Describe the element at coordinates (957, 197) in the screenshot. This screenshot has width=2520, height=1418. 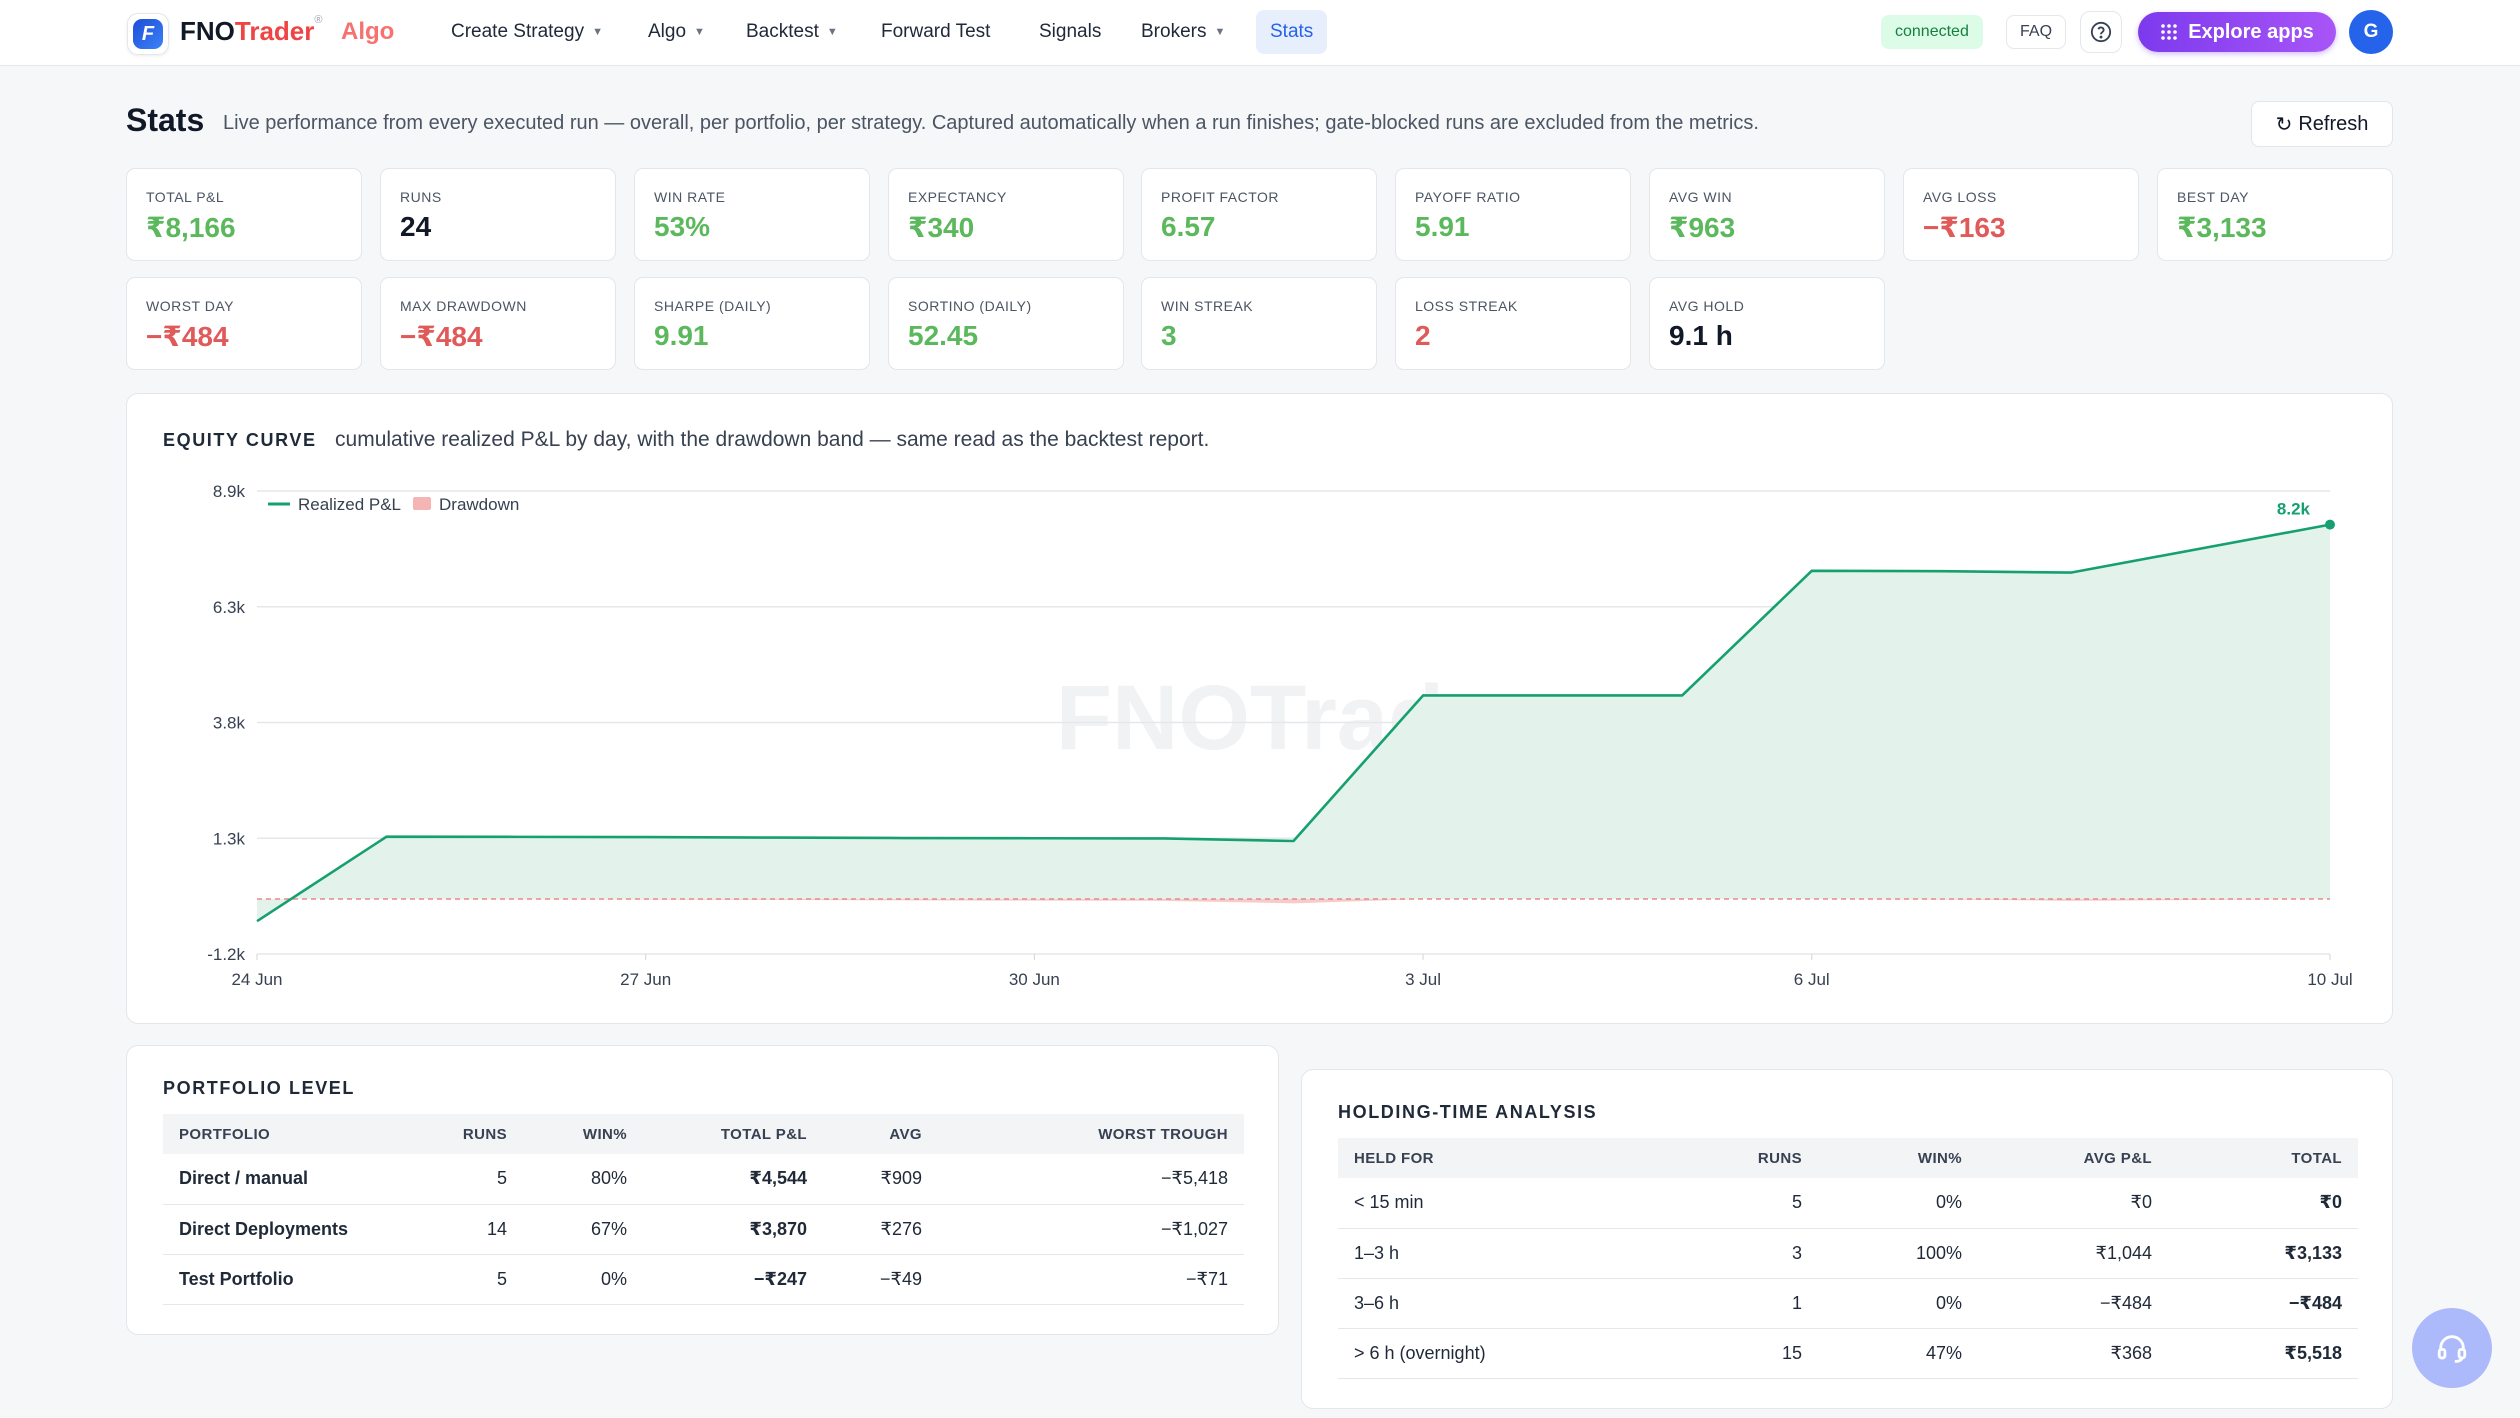
I see `stat-label: EXPECTANCY` at that location.